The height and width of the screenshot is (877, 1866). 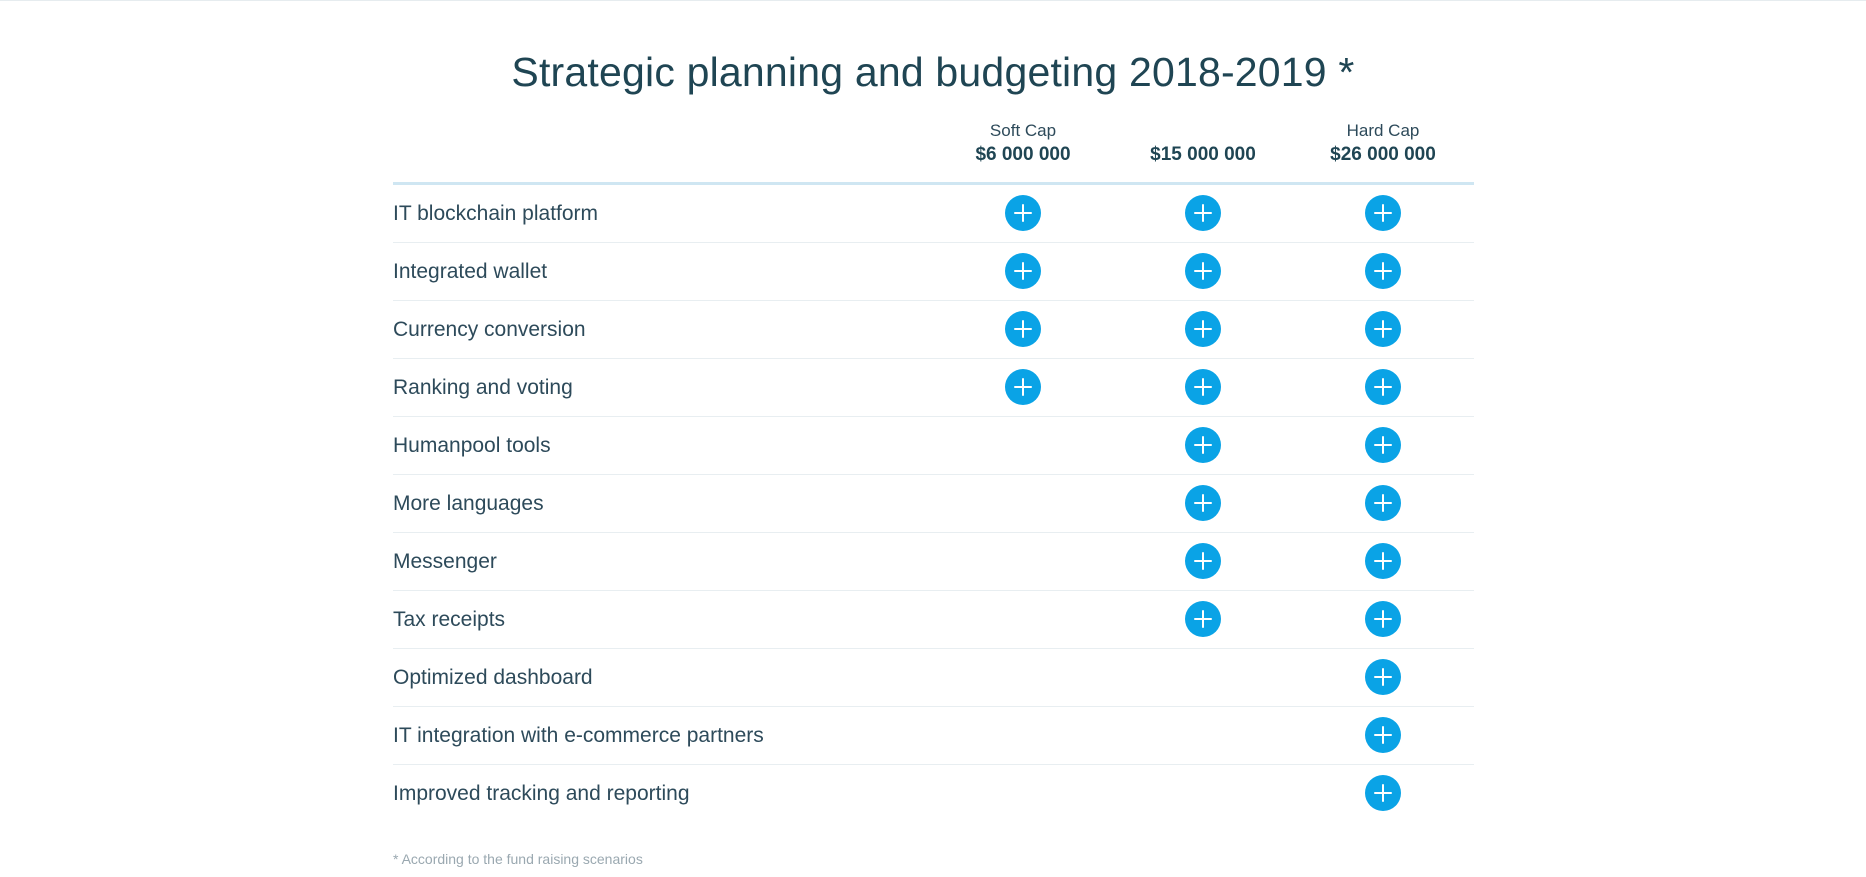 I want to click on row-label: Currency conversion, so click(x=489, y=329).